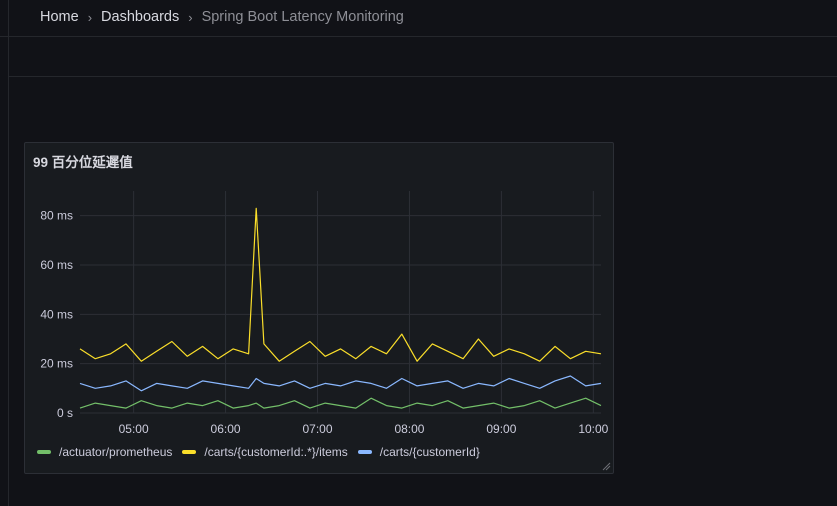  I want to click on legend-item-actuator: /actuator/prometheus, so click(104, 452).